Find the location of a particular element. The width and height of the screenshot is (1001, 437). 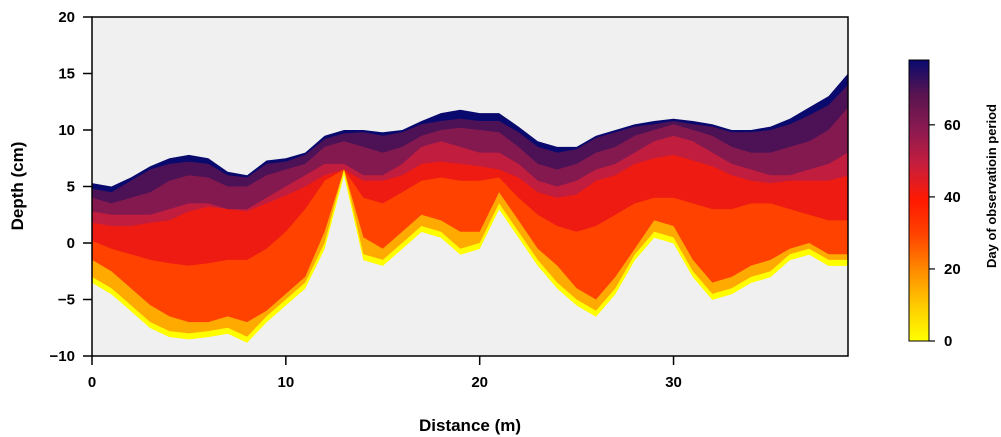

x-axis-title: Distance (m) is located at coordinates (470, 425).